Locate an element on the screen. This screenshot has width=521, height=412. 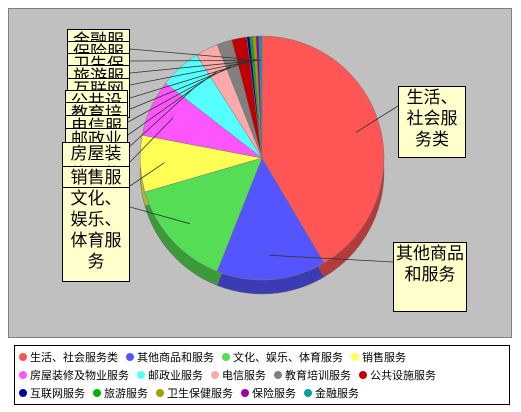
legend-item: 教育培训服务 is located at coordinates (312, 375).